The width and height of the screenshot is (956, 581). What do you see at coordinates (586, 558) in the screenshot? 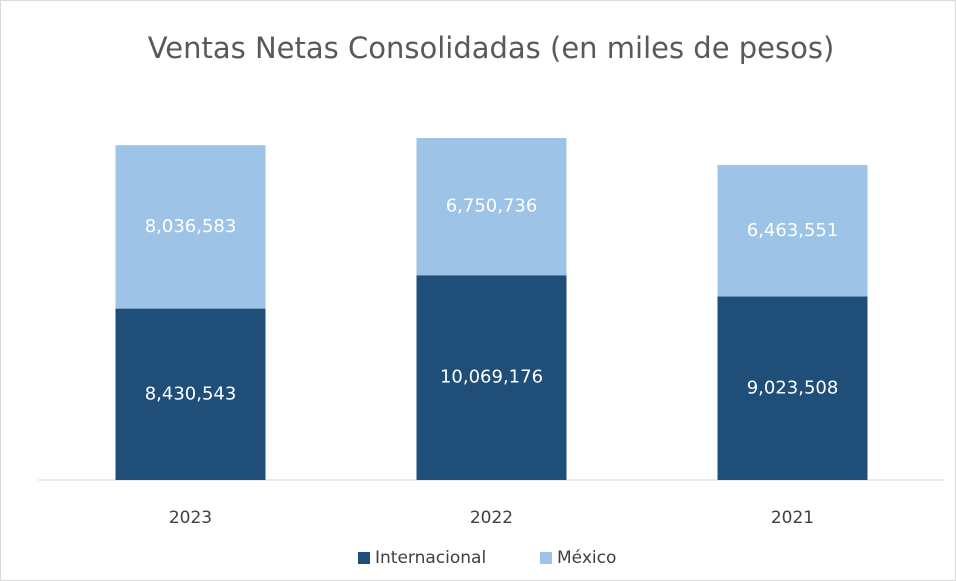
I see `legend-label: México` at bounding box center [586, 558].